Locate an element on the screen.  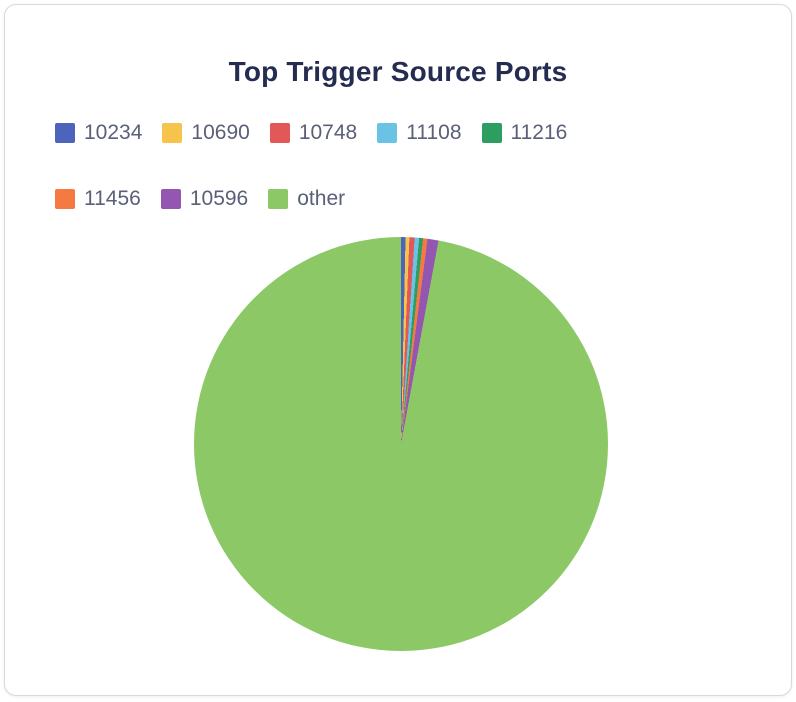
legend-item-11216: 11216 is located at coordinates (524, 133).